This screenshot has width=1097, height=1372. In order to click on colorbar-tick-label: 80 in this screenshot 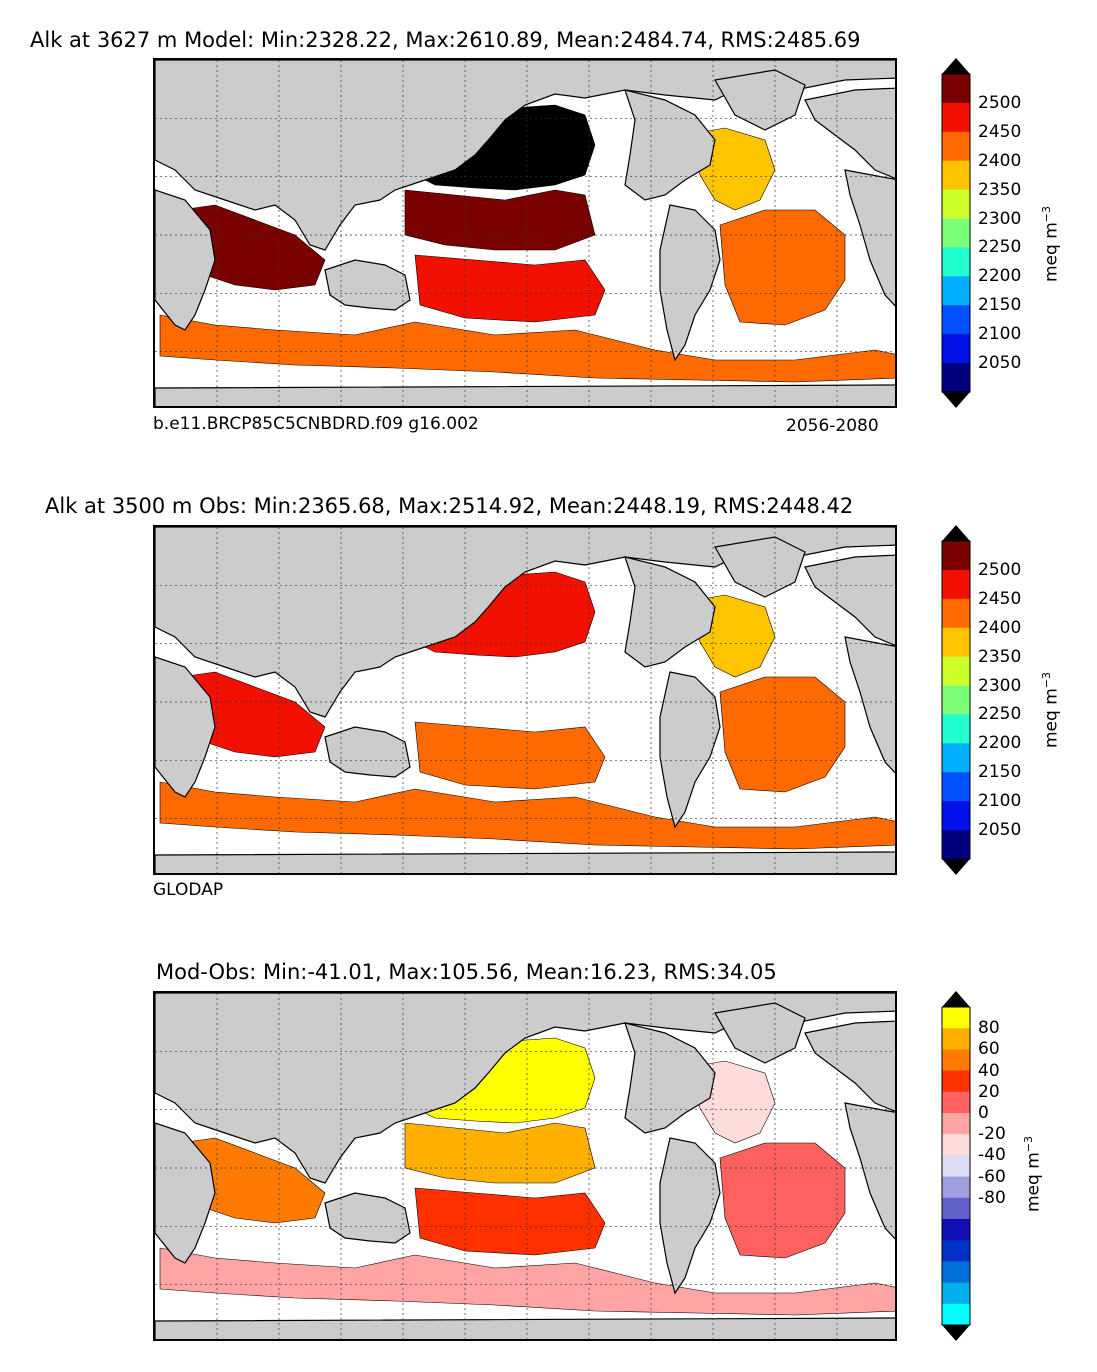, I will do `click(989, 1028)`.